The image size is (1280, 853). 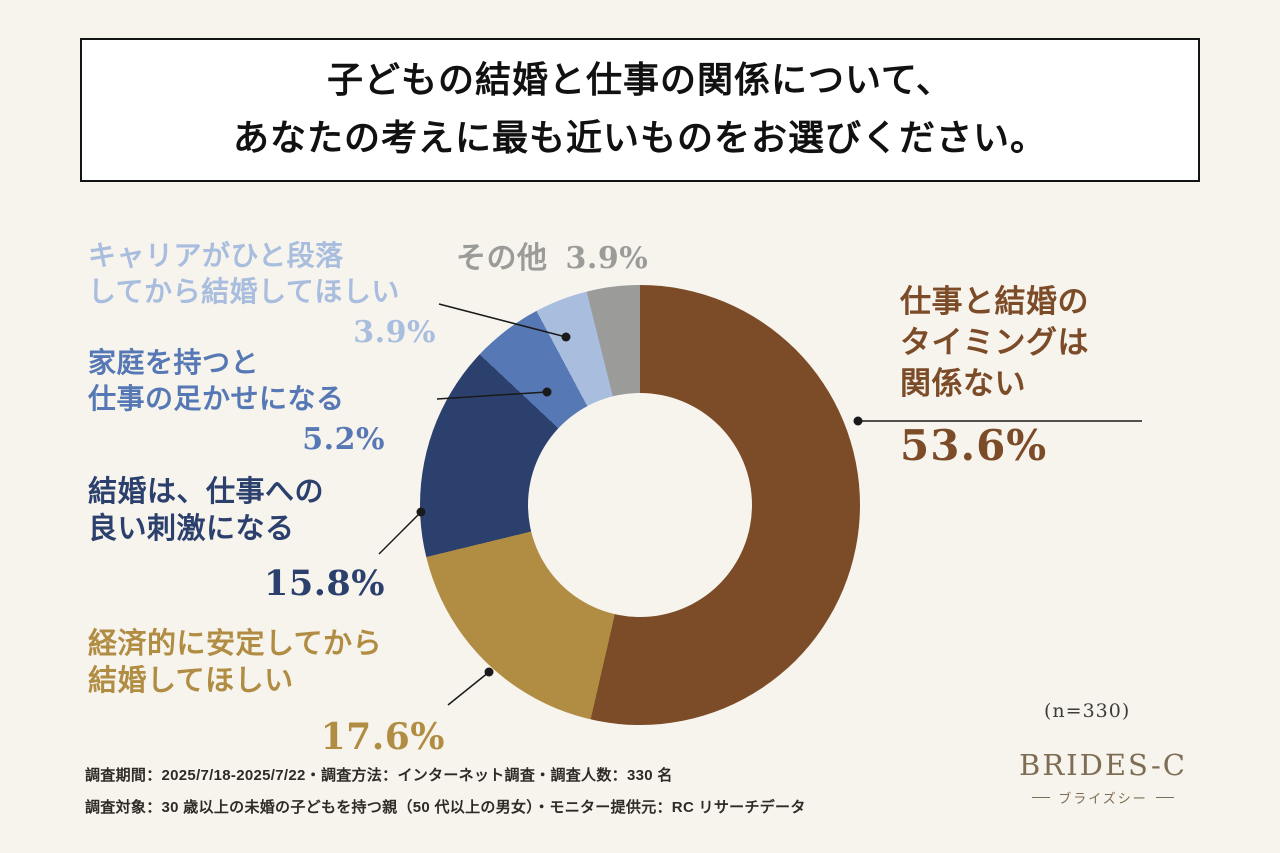 What do you see at coordinates (552, 259) in the screenshot?
I see `label-other: その他 3.9%` at bounding box center [552, 259].